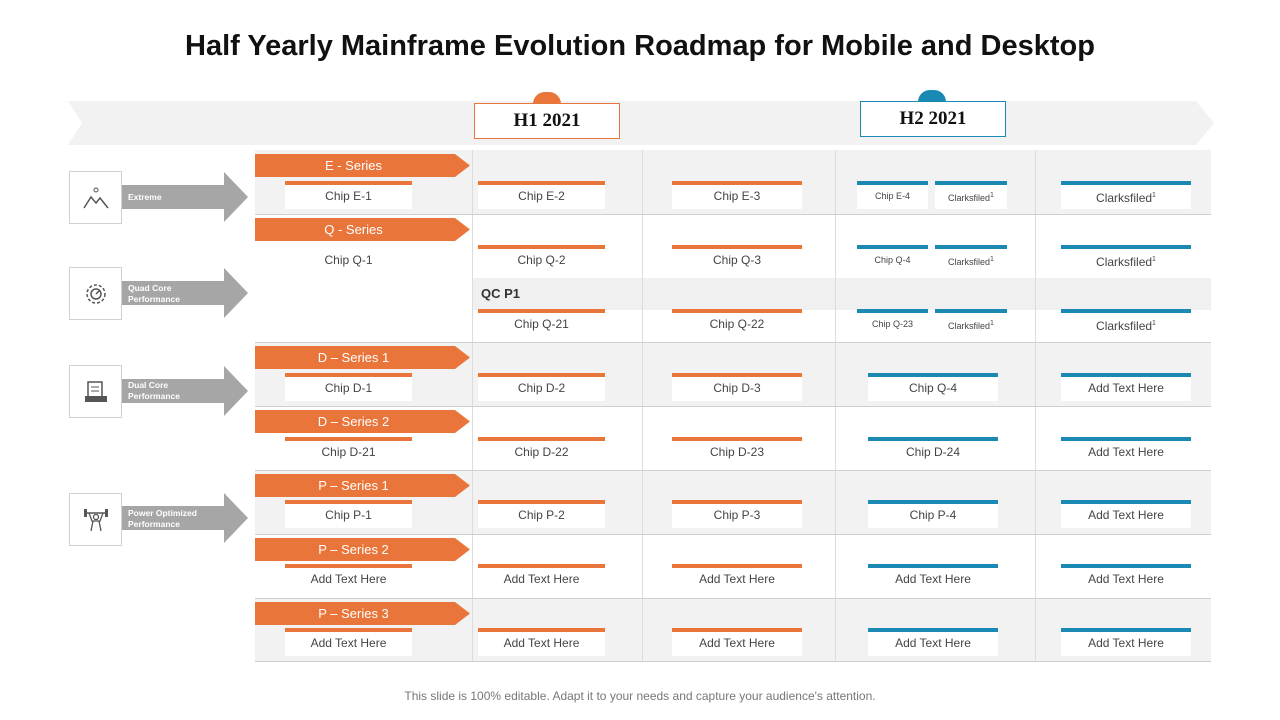  I want to click on category-label-power-optimized: Power Optimized Performance, so click(162, 518).